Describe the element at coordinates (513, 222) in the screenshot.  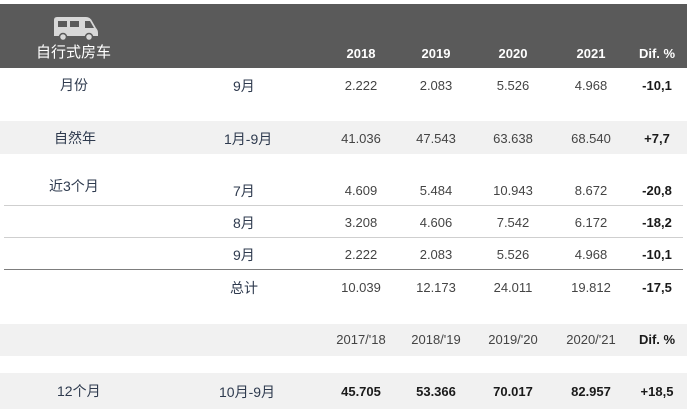
I see `table-cell: 7.542` at that location.